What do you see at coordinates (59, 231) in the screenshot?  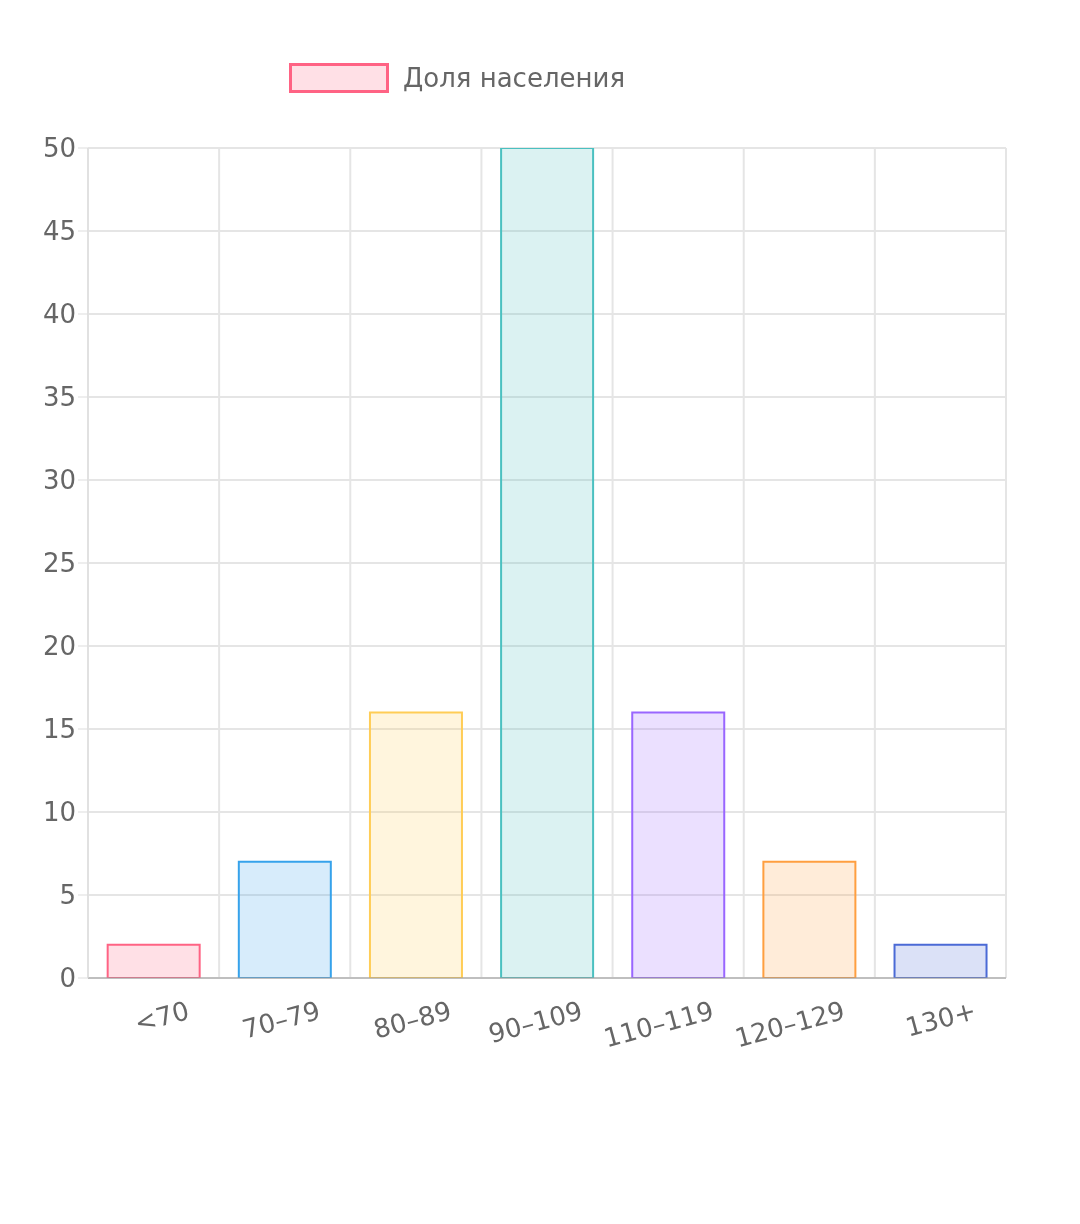 I see `y-tick-label: 45` at bounding box center [59, 231].